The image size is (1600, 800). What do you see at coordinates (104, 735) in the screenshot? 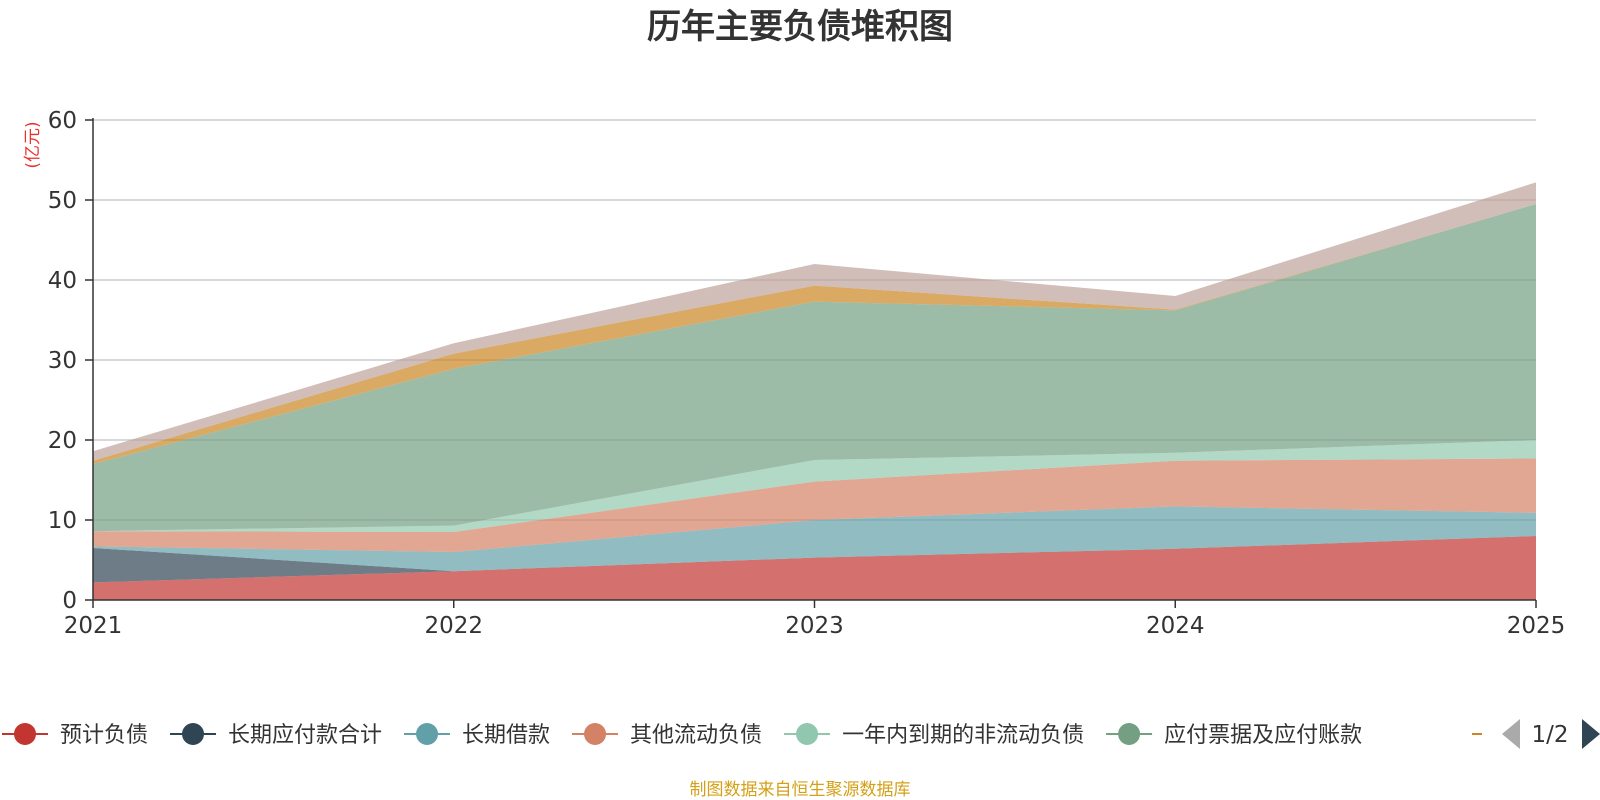
I see `legend-item-label: 预计负债` at bounding box center [104, 735].